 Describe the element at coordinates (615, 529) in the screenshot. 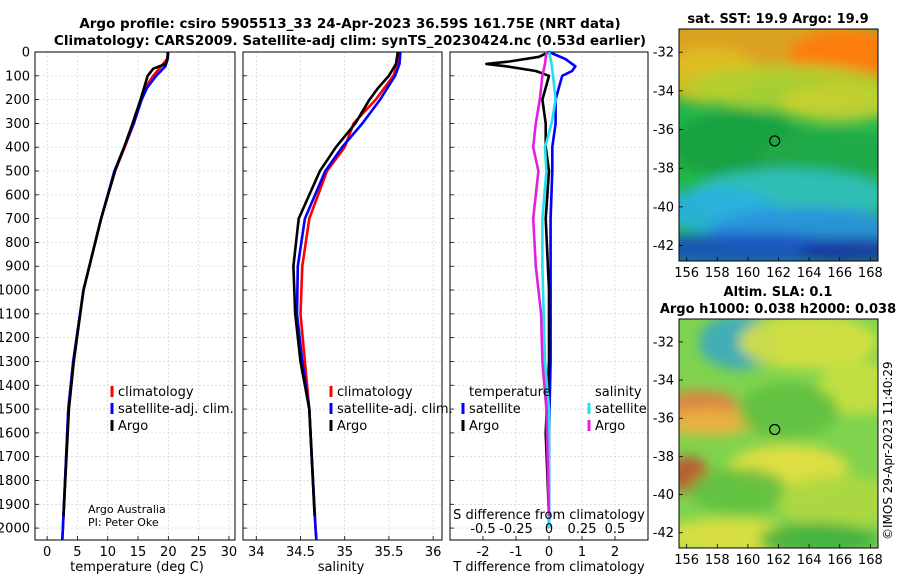

I see `s-tick-label: 0.5` at that location.